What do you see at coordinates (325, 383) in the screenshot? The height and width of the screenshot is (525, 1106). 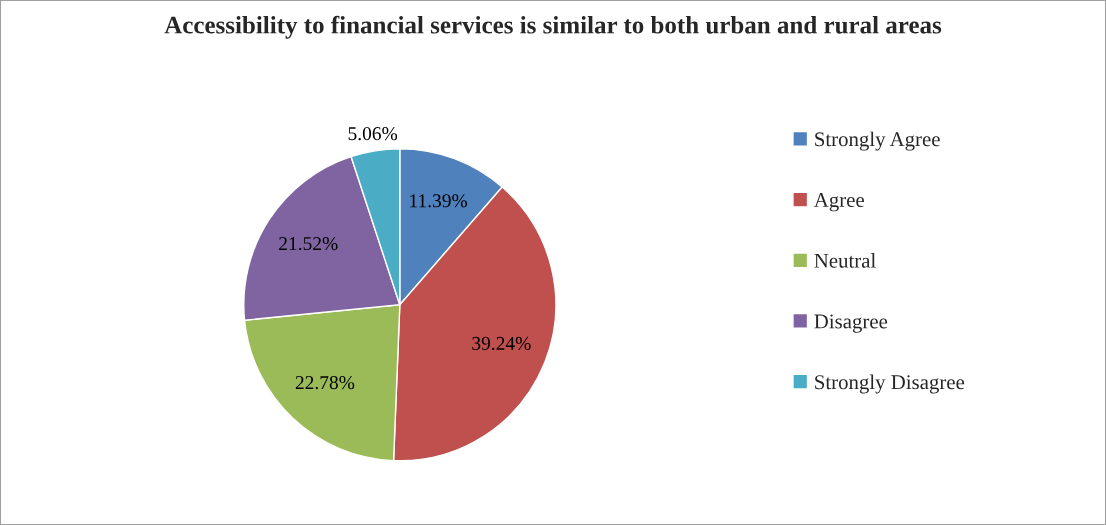 I see `data-label: 22.78%` at bounding box center [325, 383].